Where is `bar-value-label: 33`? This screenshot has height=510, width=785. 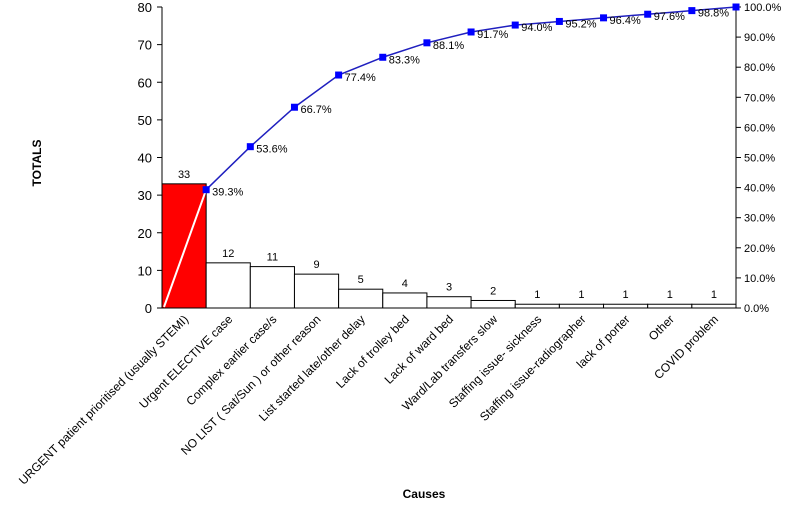
bar-value-label: 33 is located at coordinates (184, 175).